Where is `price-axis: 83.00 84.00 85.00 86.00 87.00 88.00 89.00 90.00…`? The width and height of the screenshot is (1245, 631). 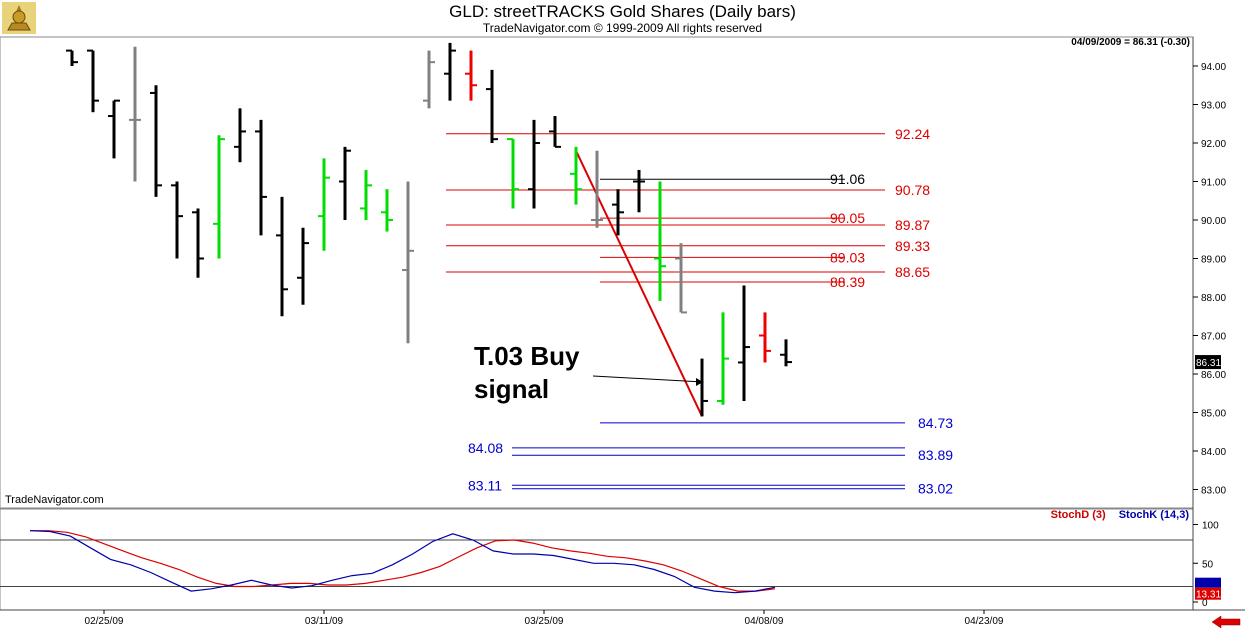 price-axis: 83.00 84.00 85.00 86.00 87.00 88.00 89.00 90.00… is located at coordinates (1209, 279).